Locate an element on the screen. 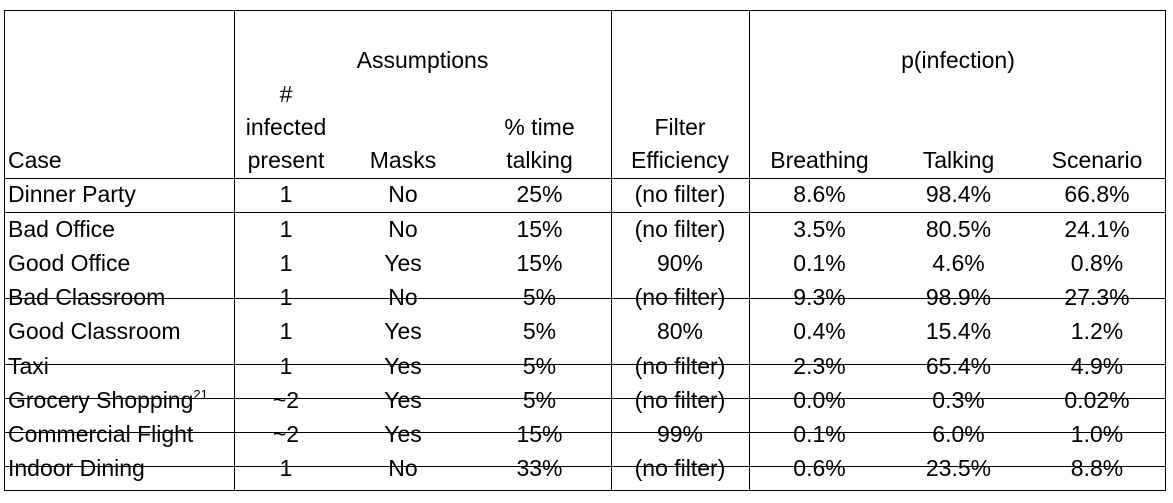 The width and height of the screenshot is (1173, 503). col-header-infected-1: # is located at coordinates (286, 94).